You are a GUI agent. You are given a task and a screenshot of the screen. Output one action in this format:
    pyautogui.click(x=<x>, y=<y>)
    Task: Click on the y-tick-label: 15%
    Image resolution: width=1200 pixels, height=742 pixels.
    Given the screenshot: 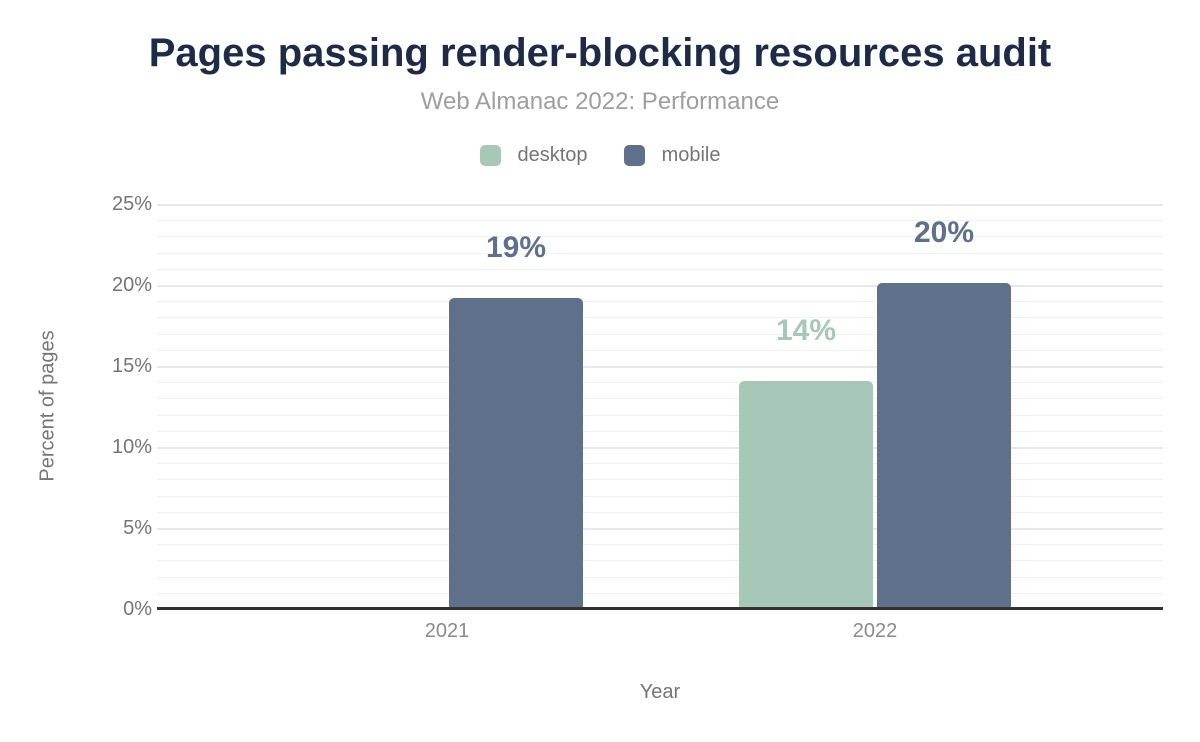 What is the action you would take?
    pyautogui.click(x=131, y=366)
    